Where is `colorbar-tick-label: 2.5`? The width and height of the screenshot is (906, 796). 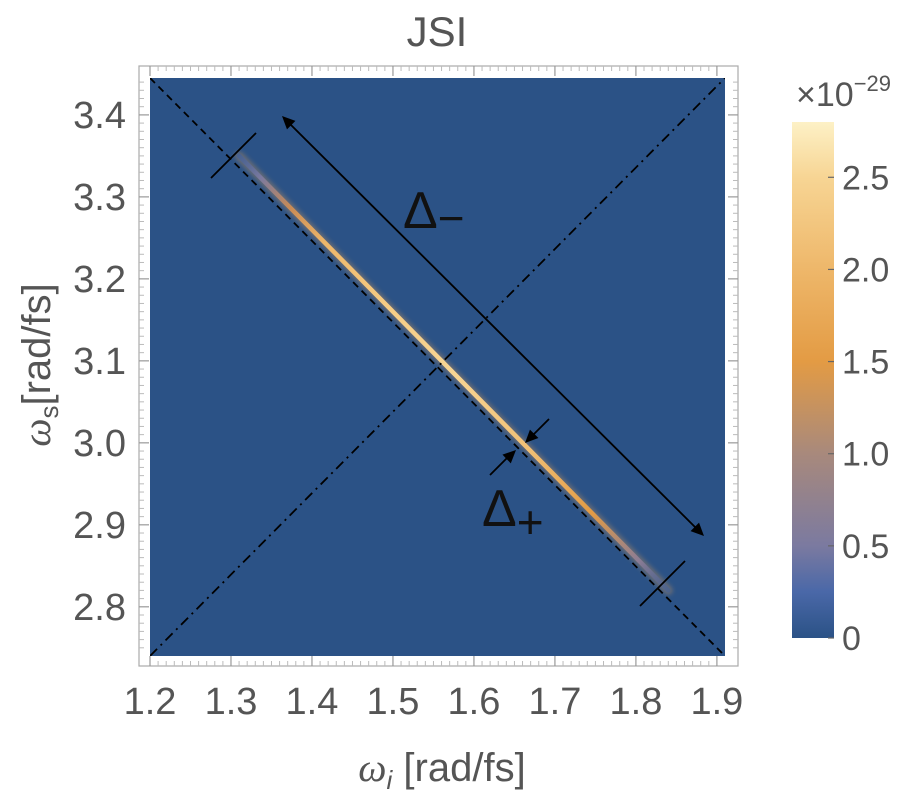 colorbar-tick-label: 2.5 is located at coordinates (865, 178).